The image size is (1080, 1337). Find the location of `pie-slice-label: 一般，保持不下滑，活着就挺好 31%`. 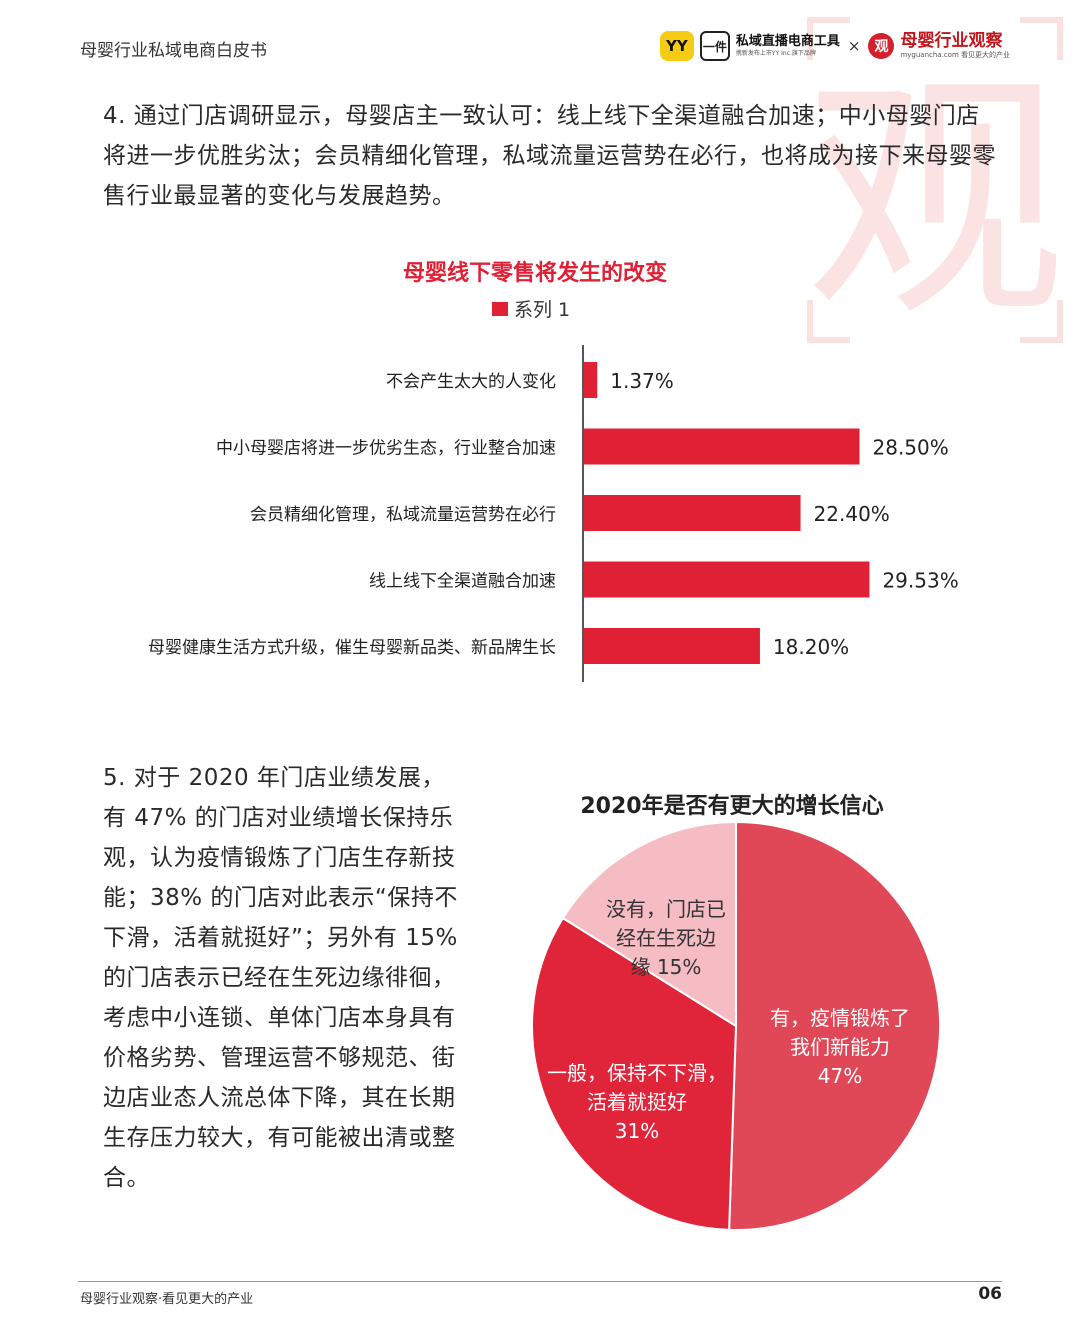

pie-slice-label: 一般，保持不下滑，活着就挺好 31% is located at coordinates (637, 1102).